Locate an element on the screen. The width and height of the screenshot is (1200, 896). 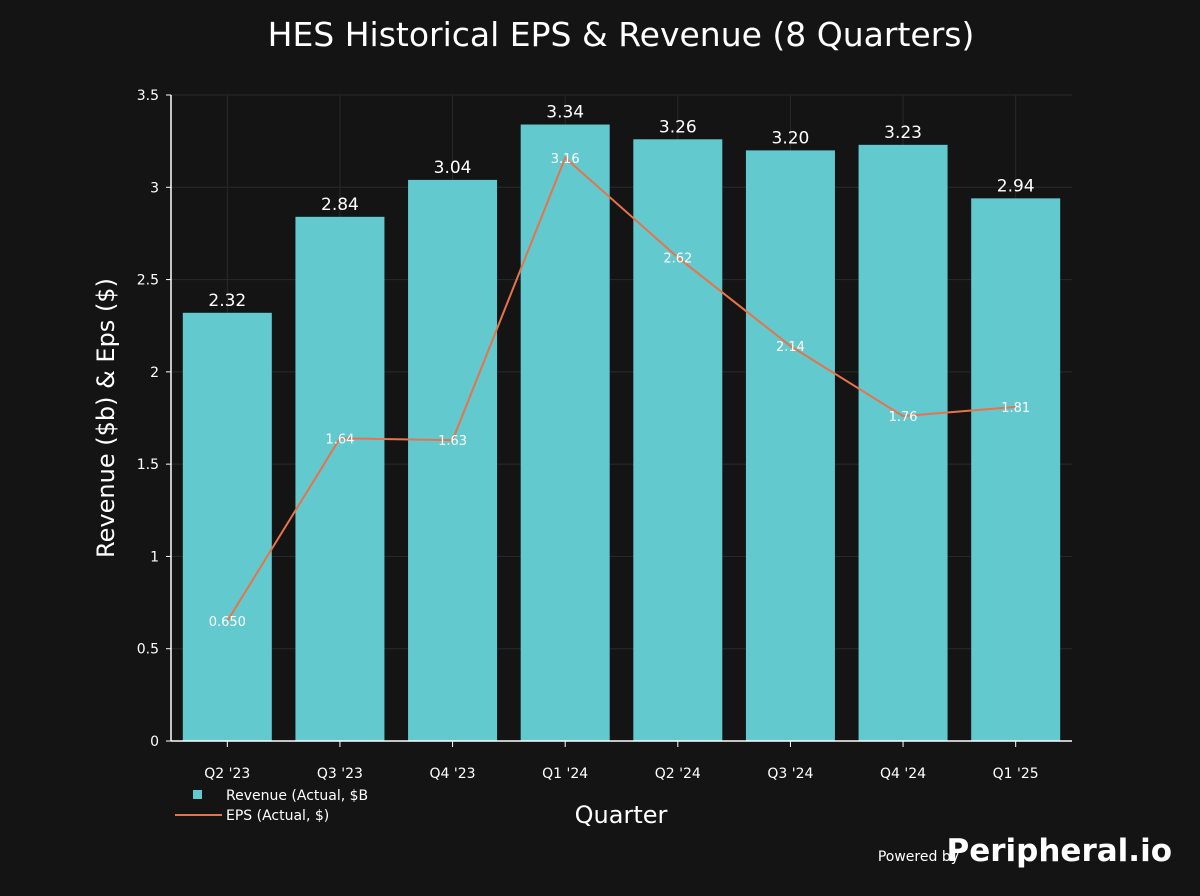
y-tick-label: 1 is located at coordinates (154, 557).